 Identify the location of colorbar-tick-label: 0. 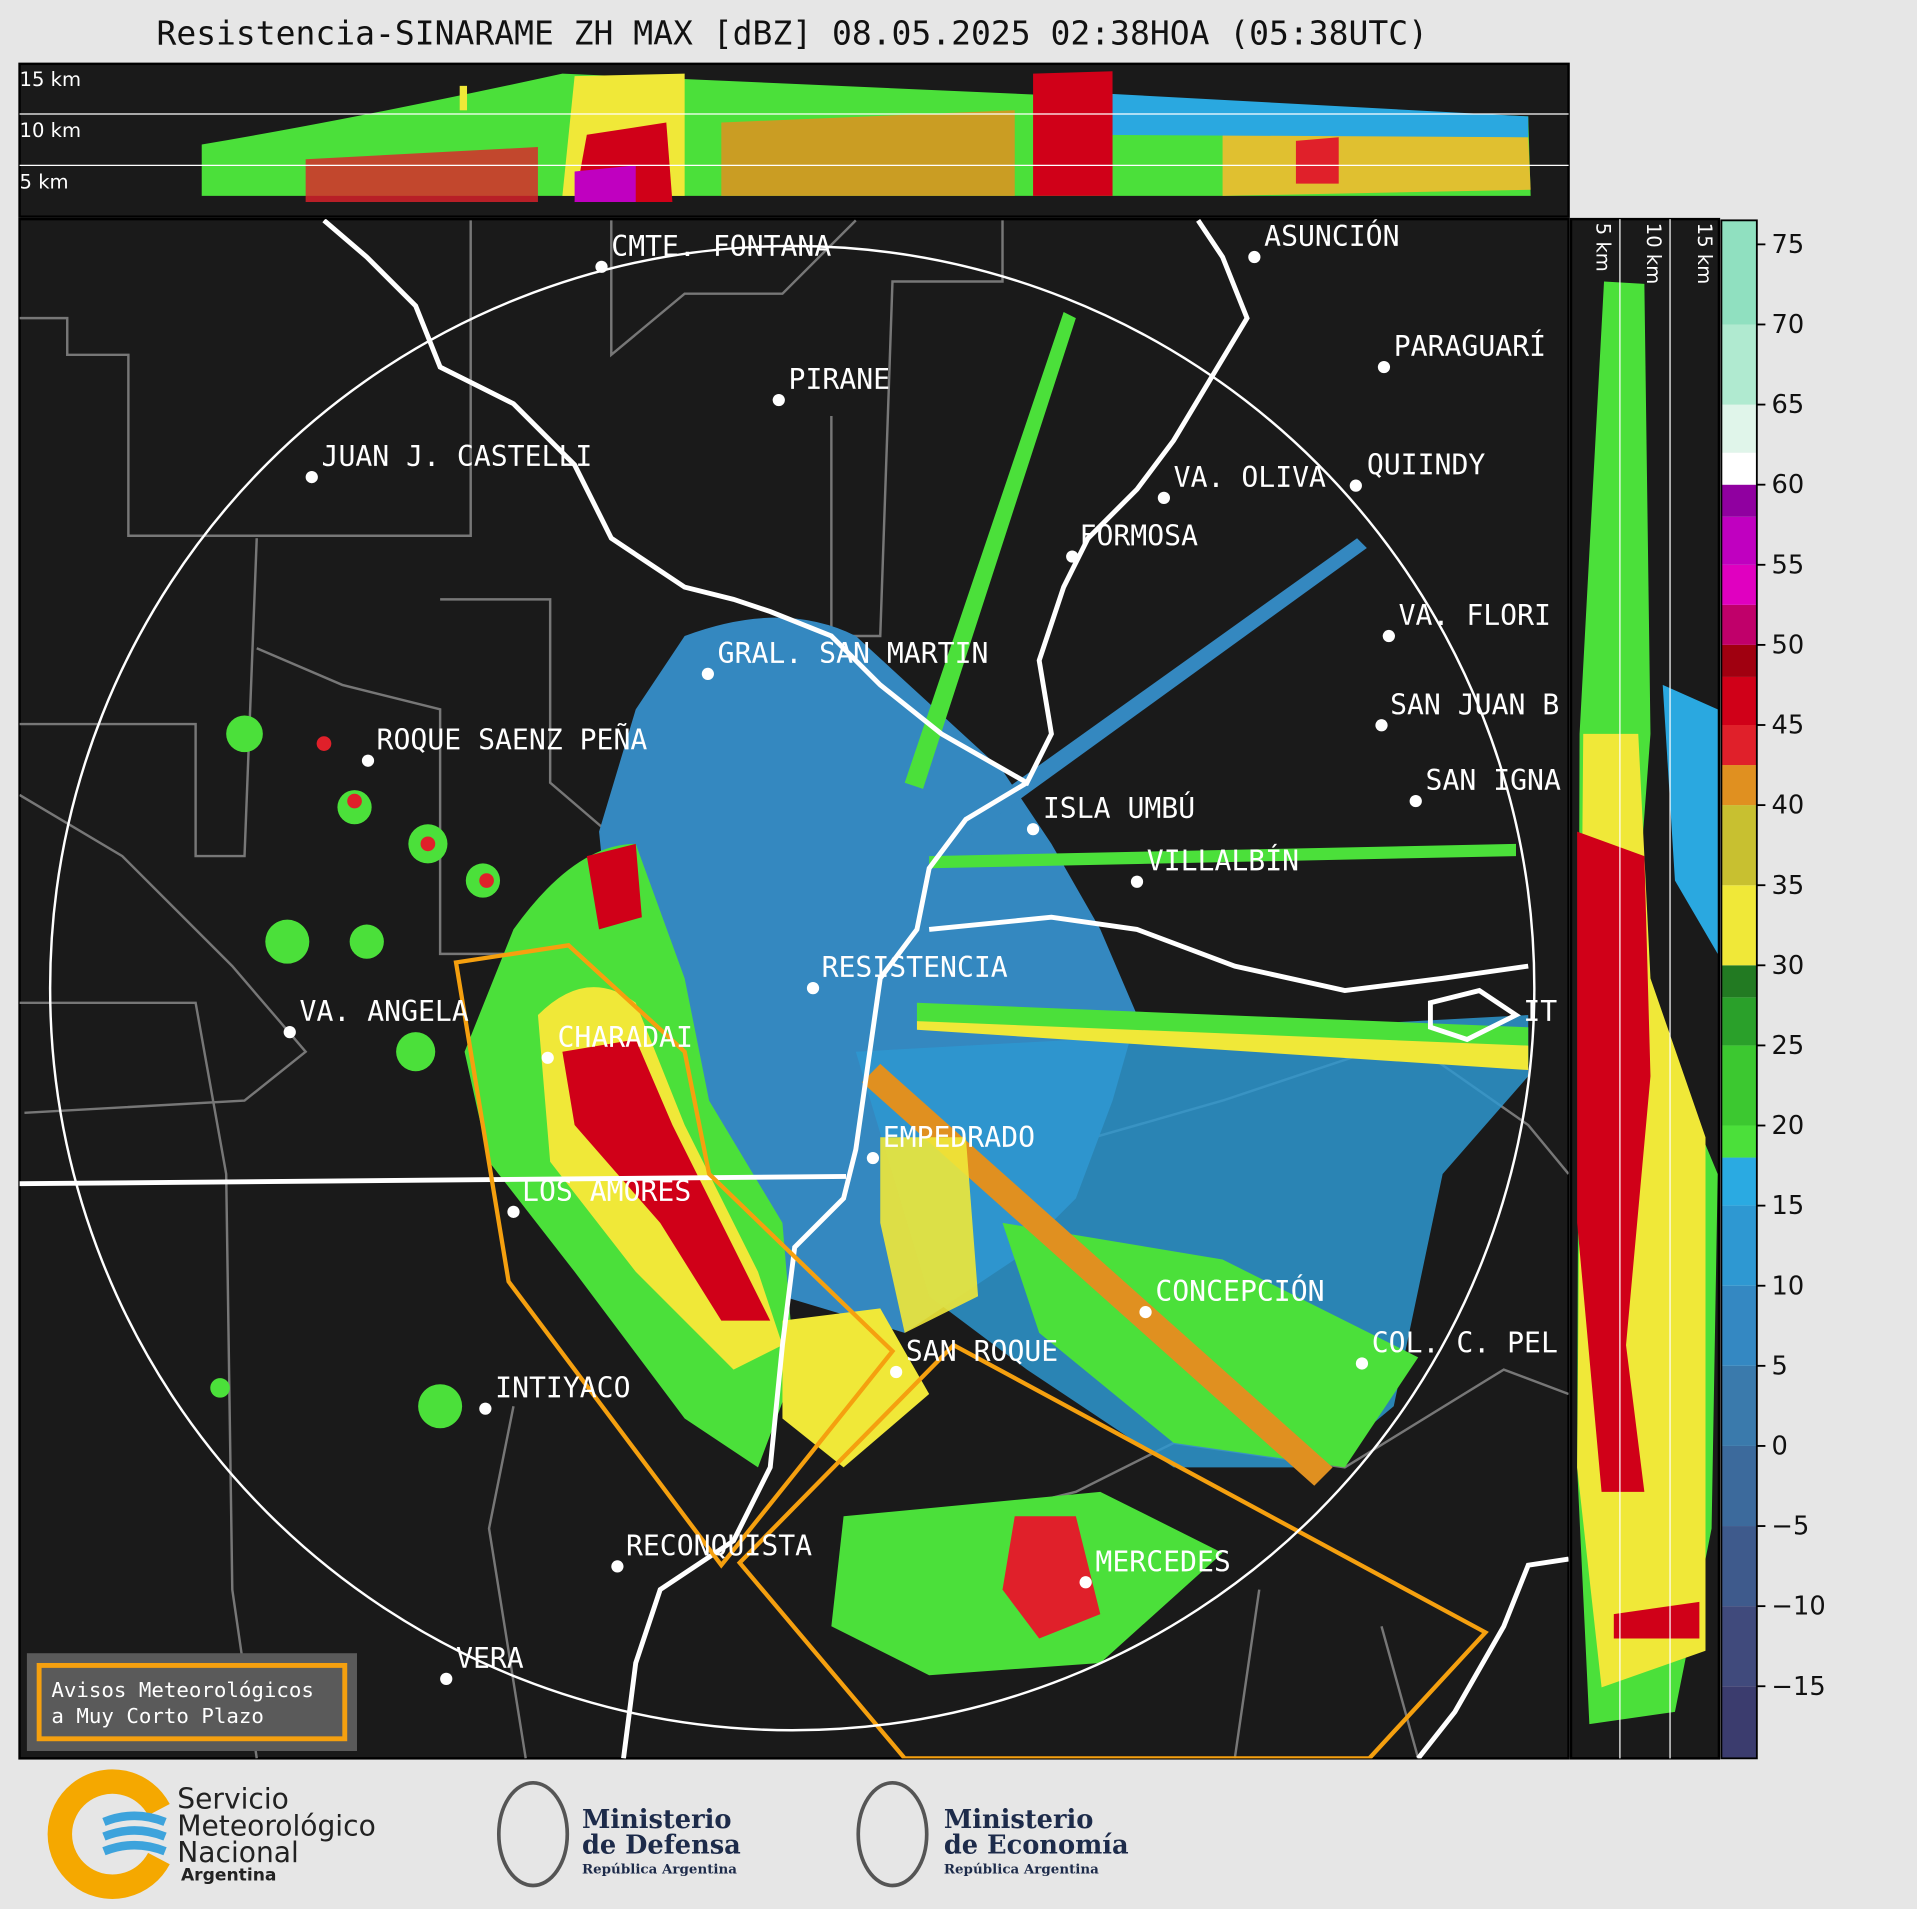
(1780, 1446).